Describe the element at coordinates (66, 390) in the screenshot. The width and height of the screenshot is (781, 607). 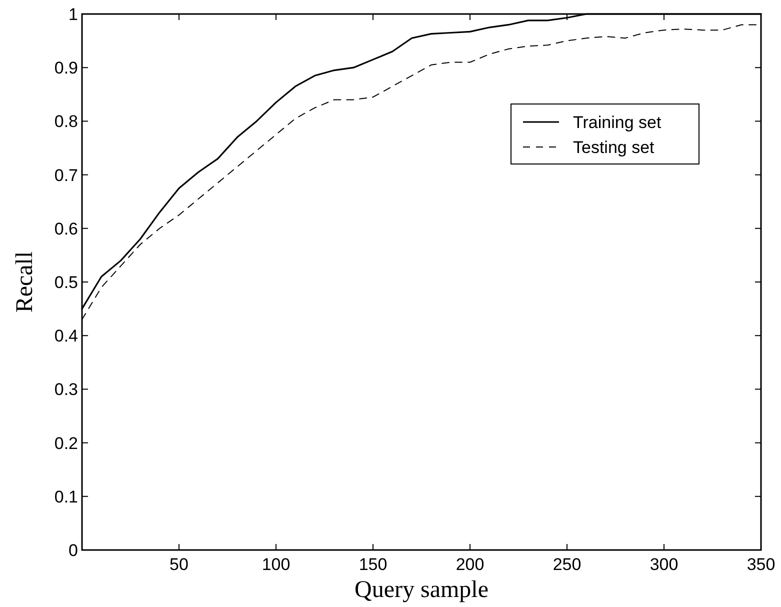
I see `y-tick-label: 0.3` at that location.